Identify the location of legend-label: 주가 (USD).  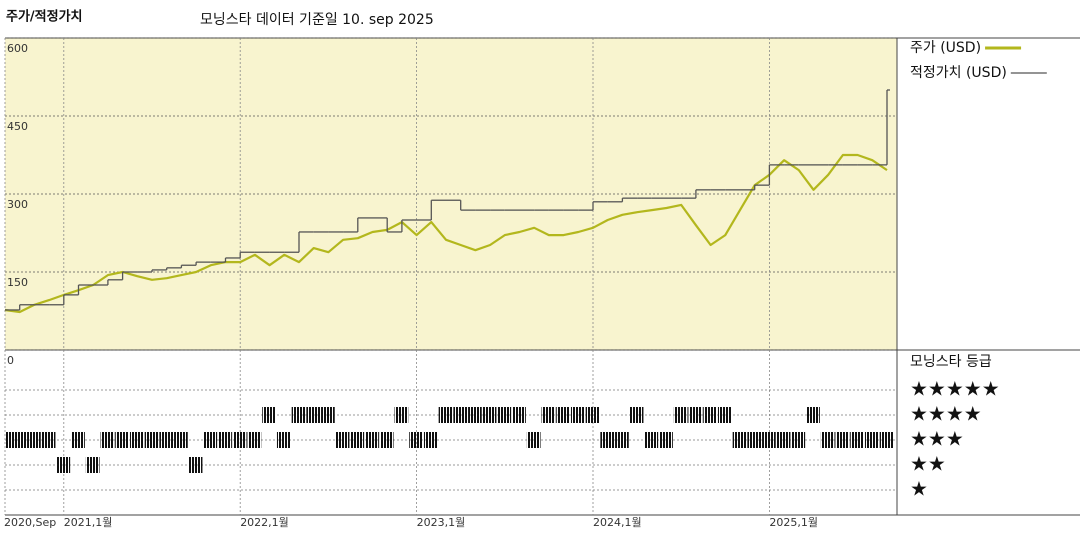
(945, 48).